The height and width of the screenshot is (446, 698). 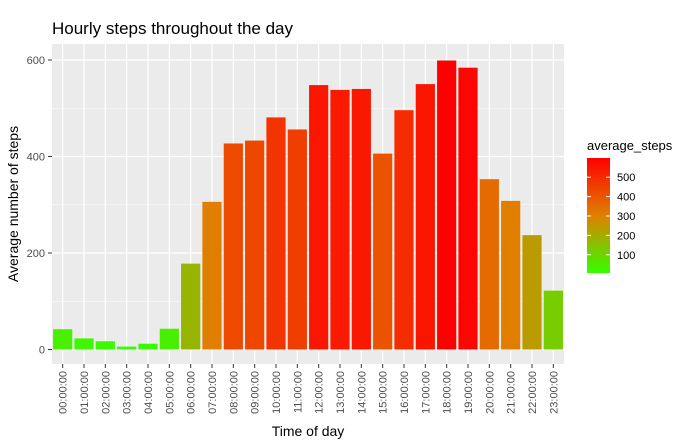 I want to click on x-tick-label: 04:00:00, so click(x=149, y=392).